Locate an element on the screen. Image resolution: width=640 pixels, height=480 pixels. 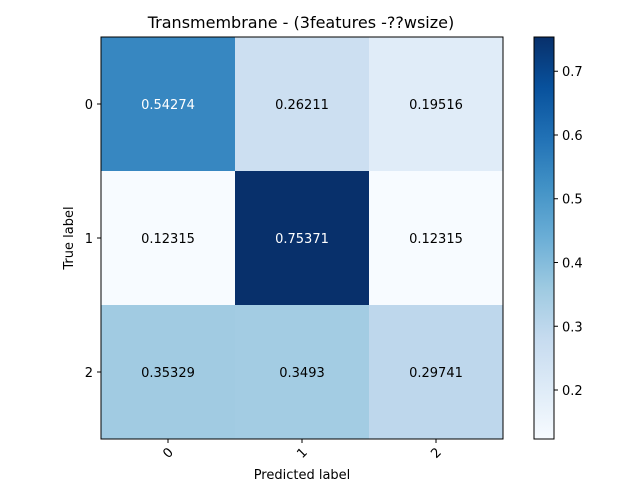
colorbar is located at coordinates (544, 238).